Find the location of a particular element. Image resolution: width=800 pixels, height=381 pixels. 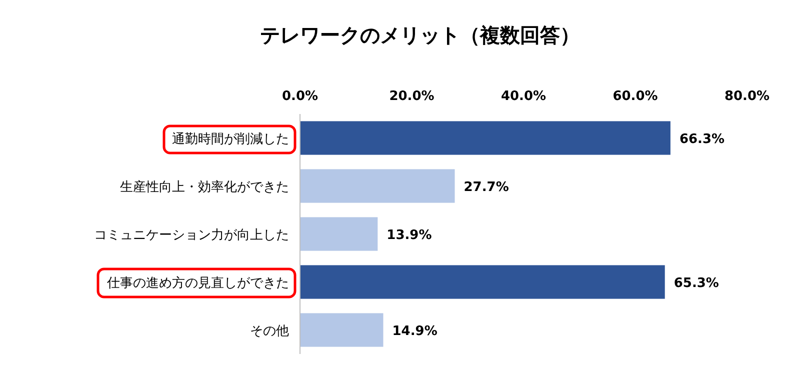

x-tick-label: 40.0% is located at coordinates (523, 96).